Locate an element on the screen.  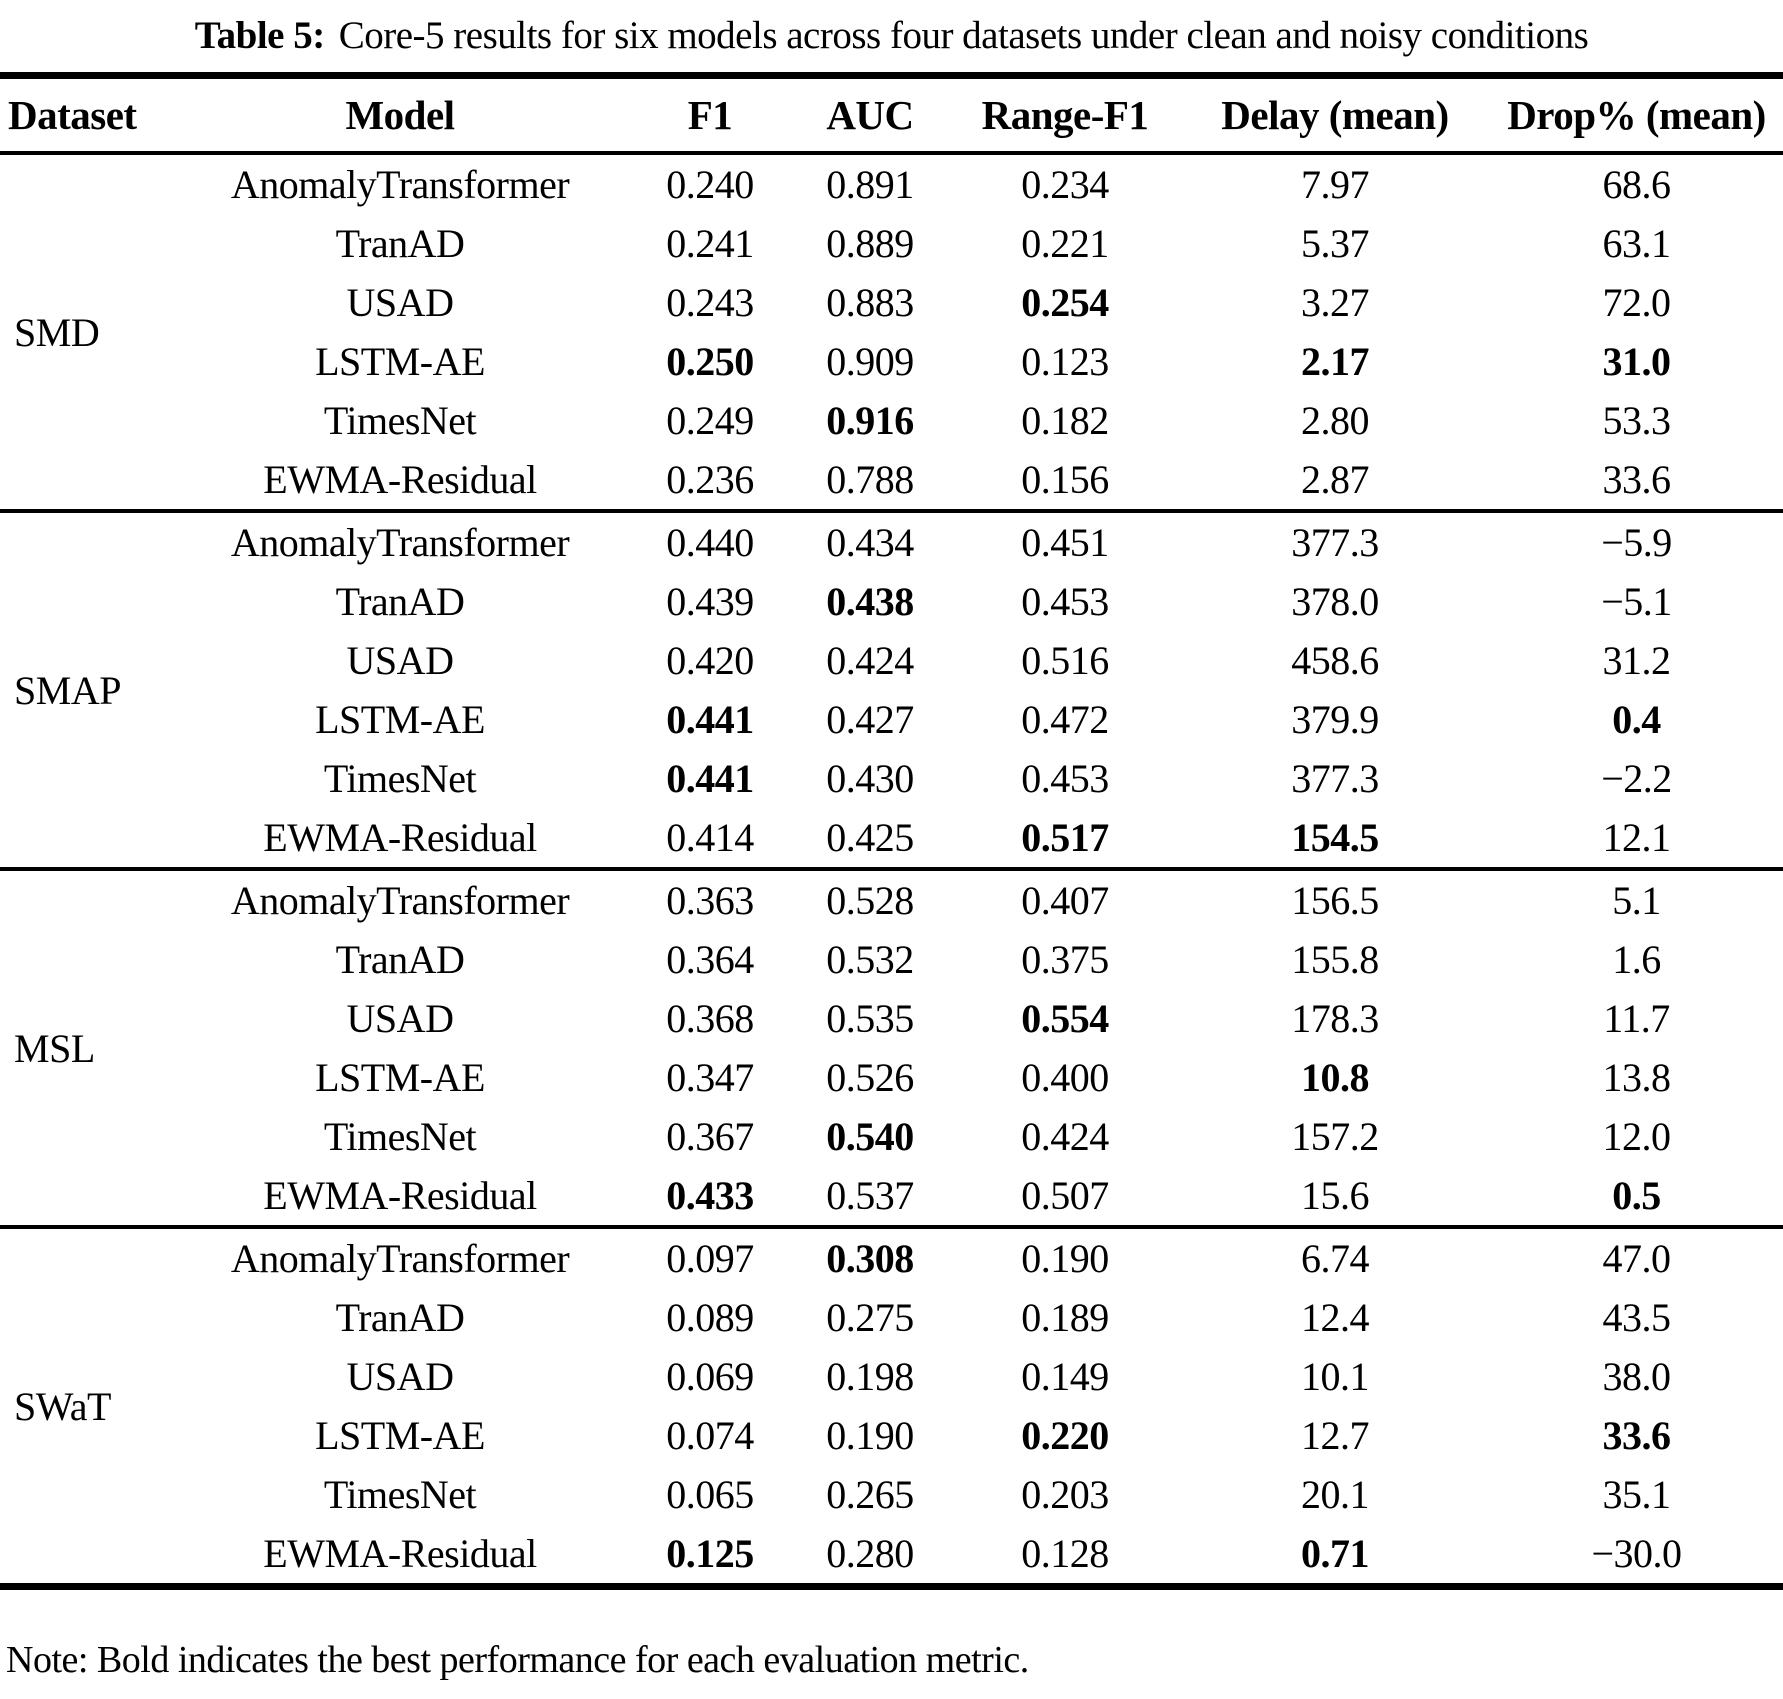
cell-auc: 0.891 is located at coordinates (870, 182).